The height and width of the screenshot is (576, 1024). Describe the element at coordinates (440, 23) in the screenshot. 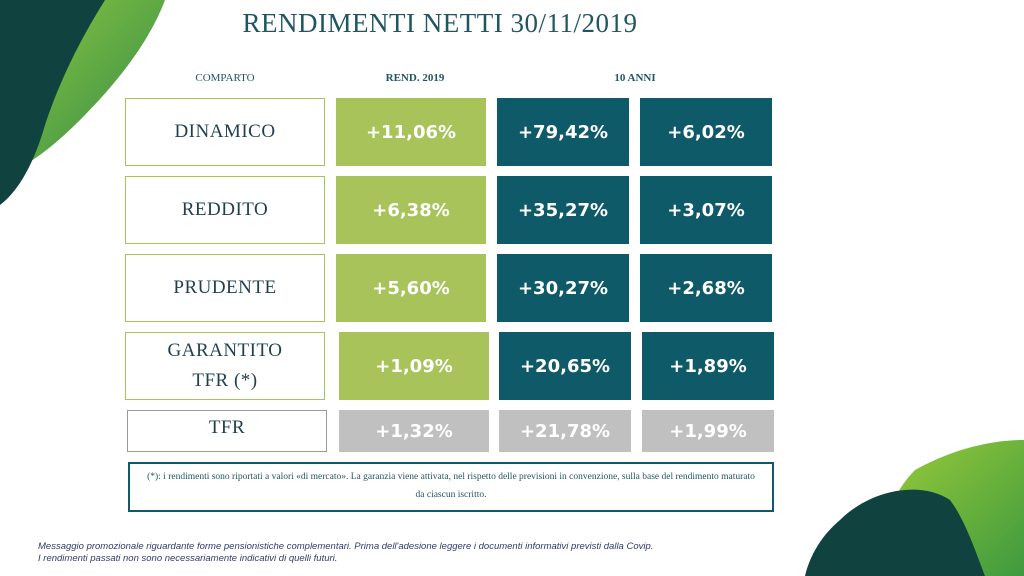

I see `page-title: RENDIMENTI NETTI 30/11/2019` at that location.